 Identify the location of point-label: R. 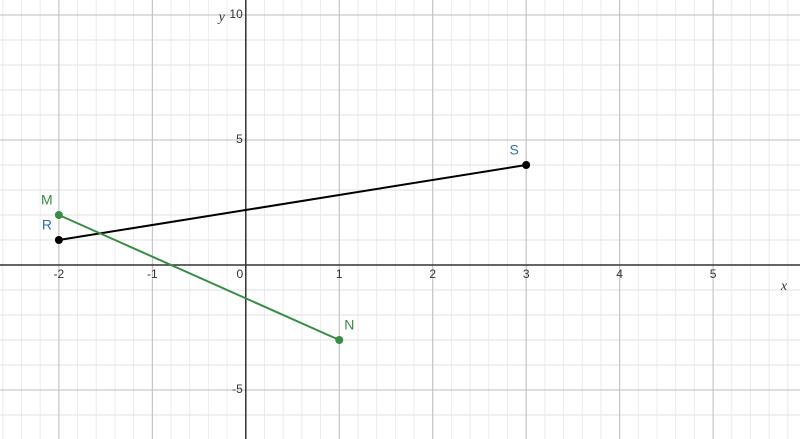
(47, 225).